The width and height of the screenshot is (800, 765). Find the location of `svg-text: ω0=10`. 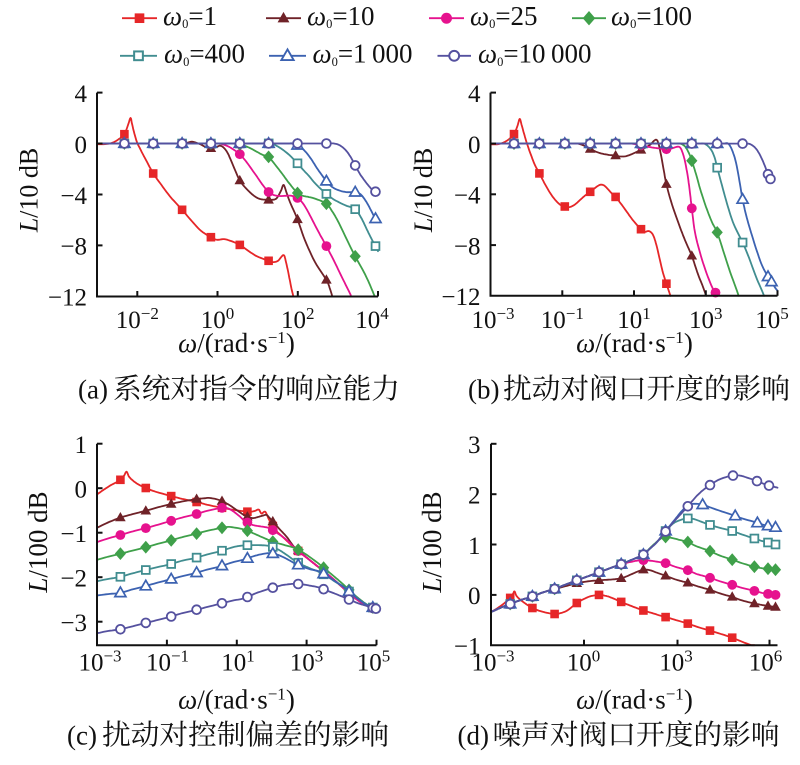

svg-text: ω0=10 is located at coordinates (341, 16).